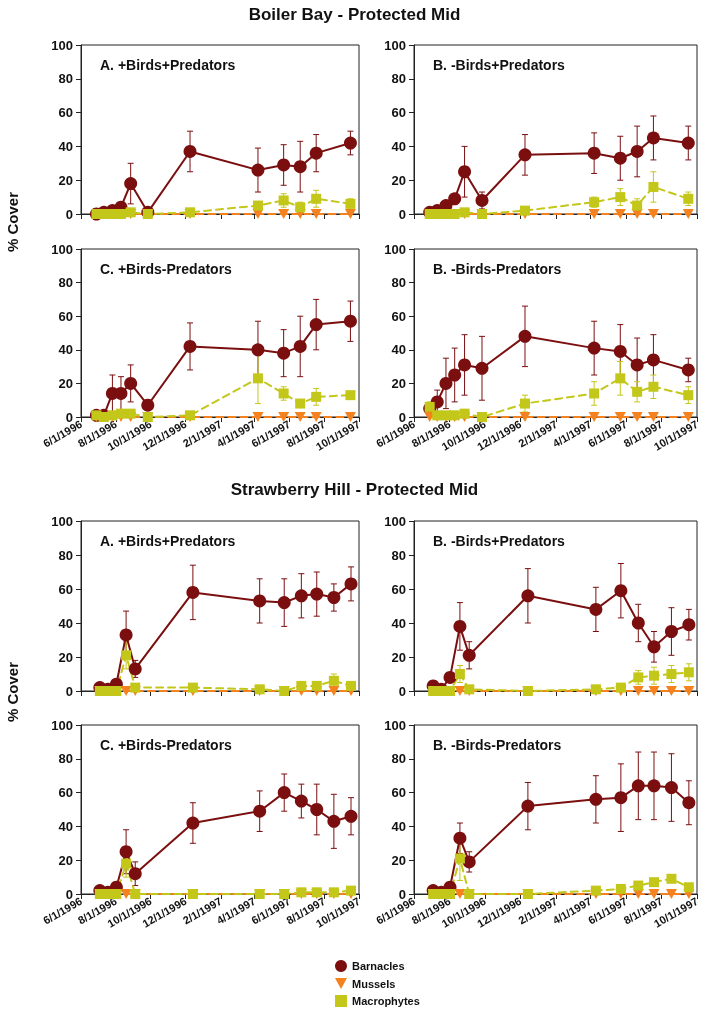 The image size is (709, 1024). Describe the element at coordinates (497, 269) in the screenshot. I see `text: B. -Birds-Predators` at that location.